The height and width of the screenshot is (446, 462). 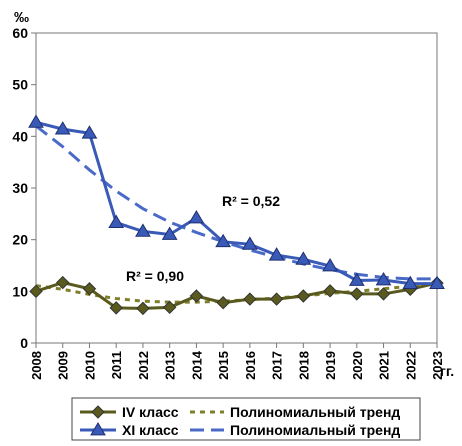 I want to click on y-unit-label: ‰, so click(x=21, y=17).